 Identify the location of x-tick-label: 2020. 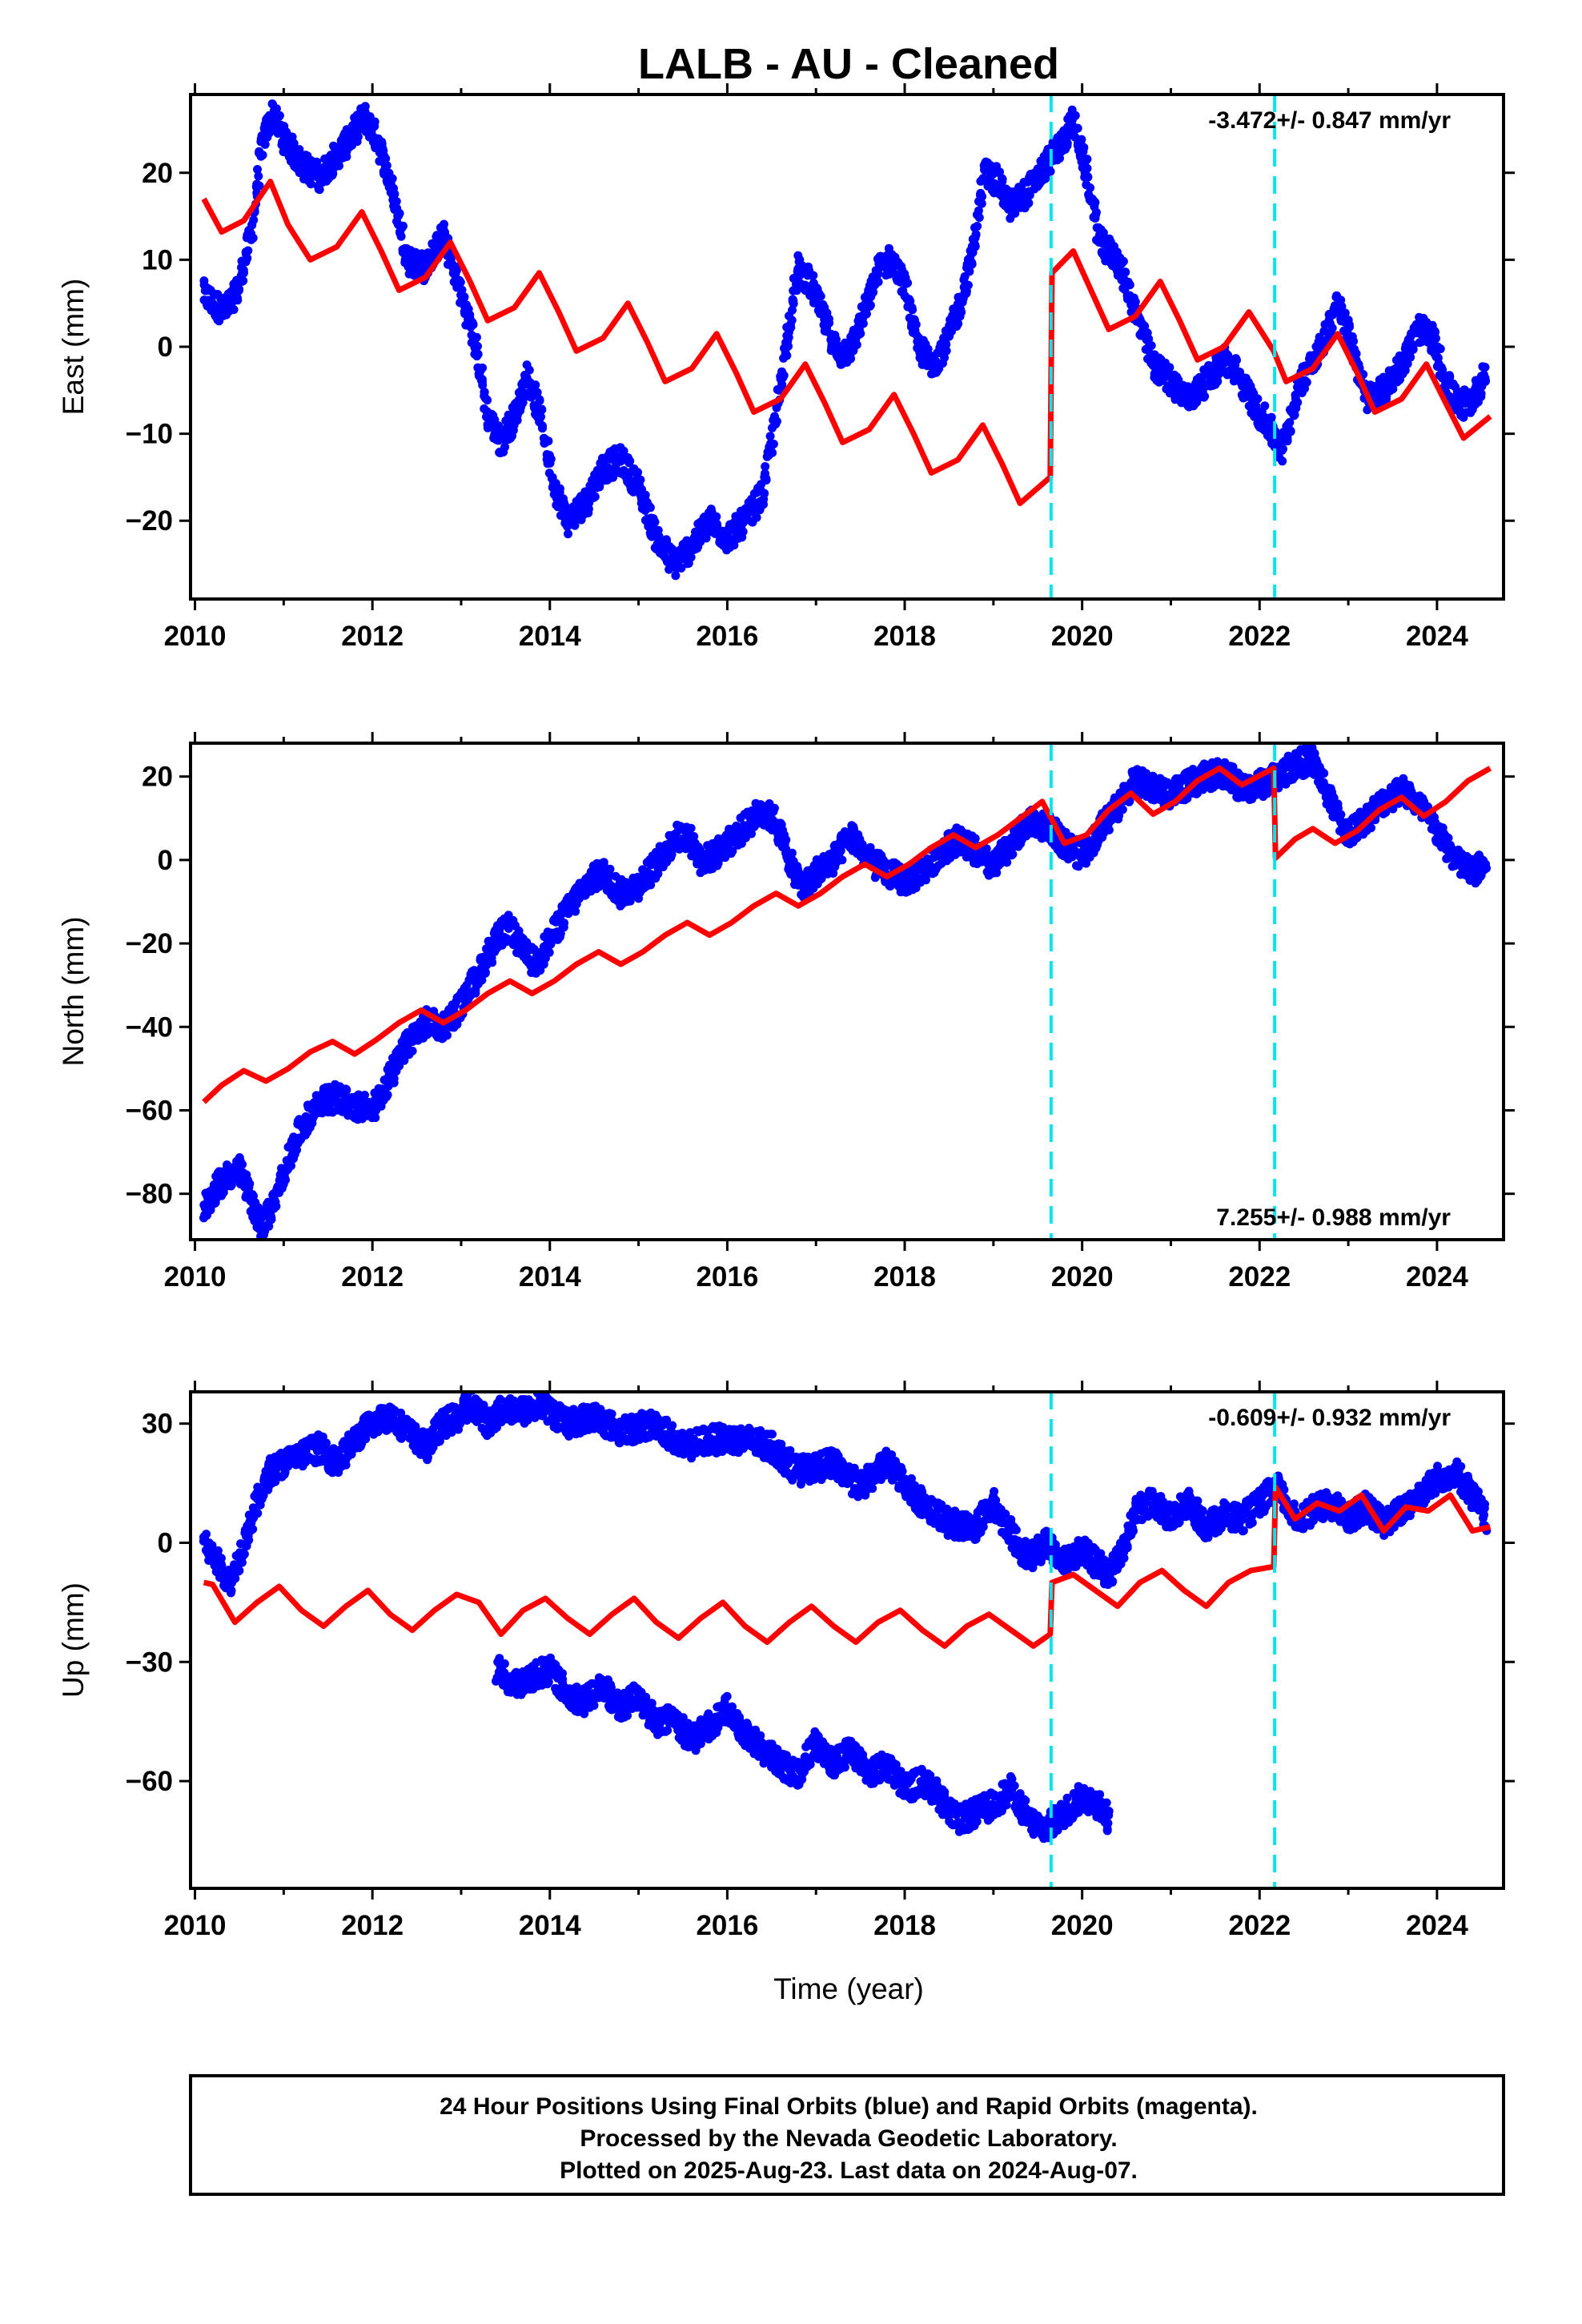
(1083, 636).